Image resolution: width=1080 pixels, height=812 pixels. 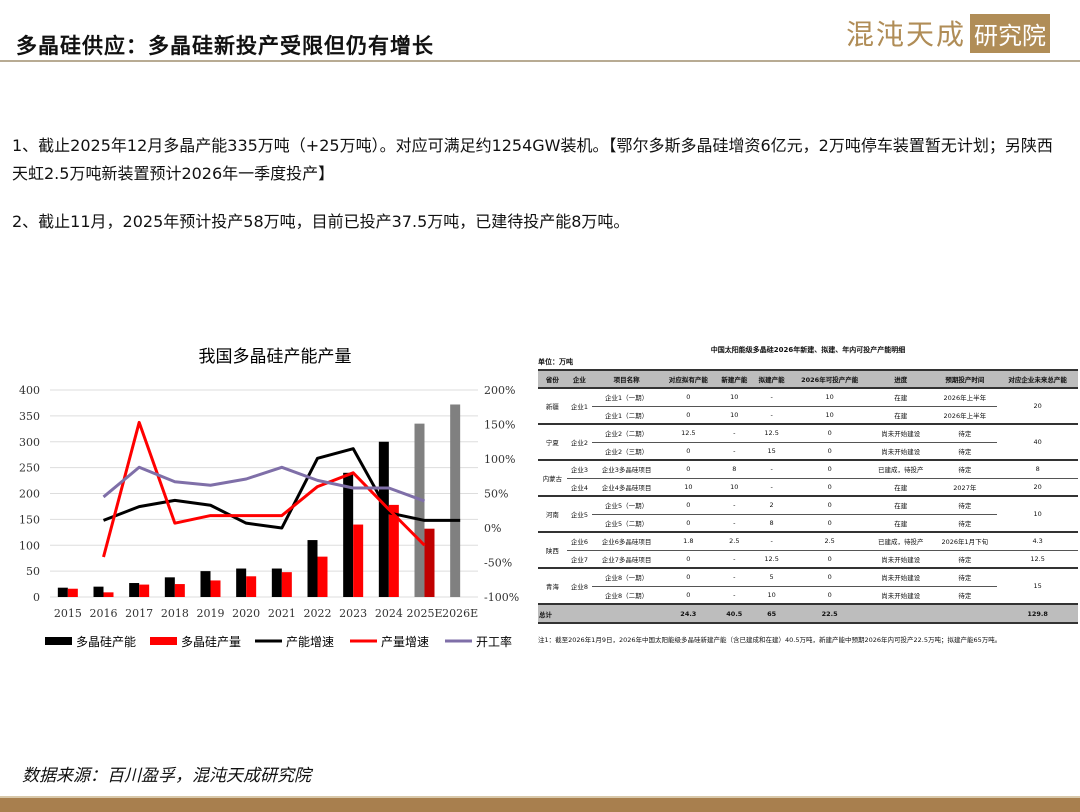 What do you see at coordinates (688, 487) in the screenshot?
I see `c1-cell: 10` at bounding box center [688, 487].